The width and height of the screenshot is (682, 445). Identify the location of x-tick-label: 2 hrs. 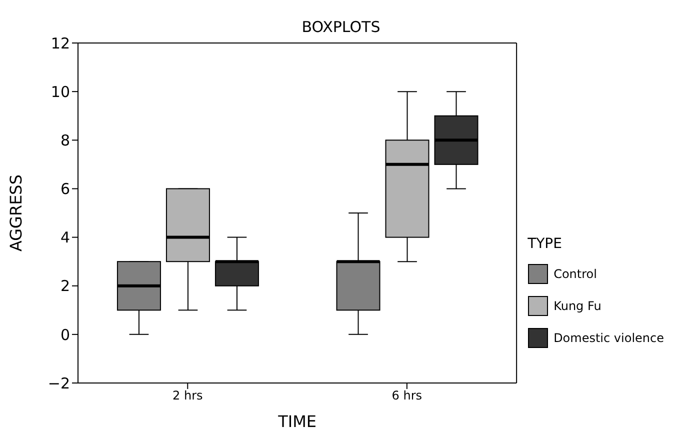
(187, 395).